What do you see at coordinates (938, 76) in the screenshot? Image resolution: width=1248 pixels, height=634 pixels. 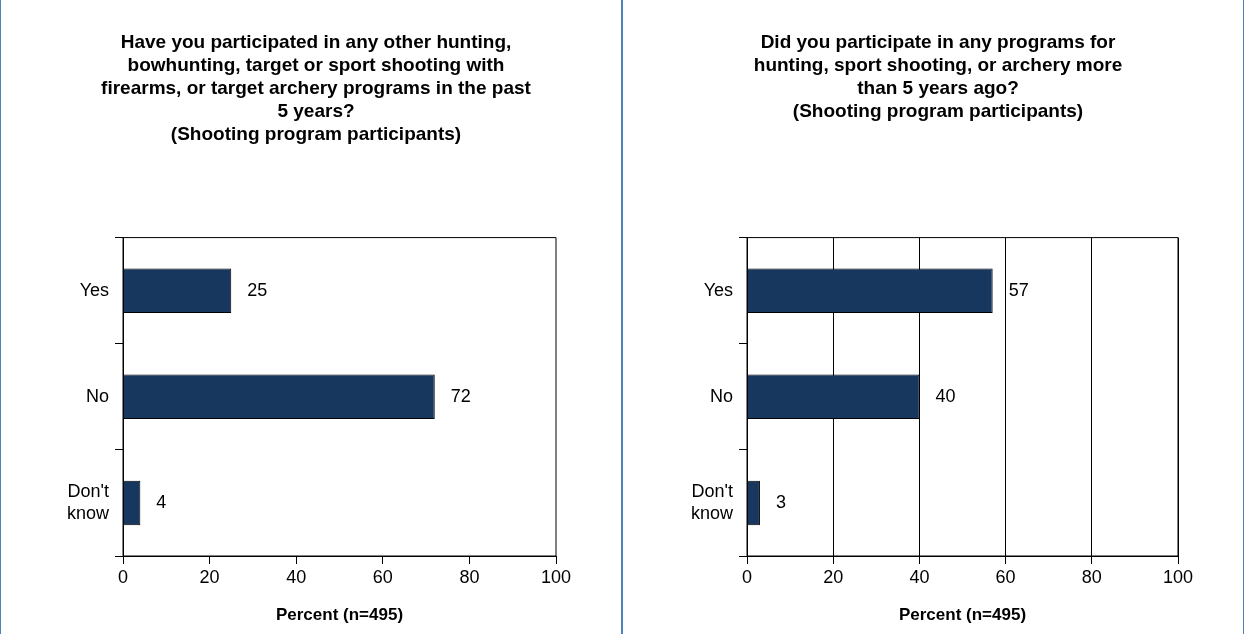 I see `chart-title: Did you participate in any programs for hunting, sport shooting, or archery more than 5 years ago? (Shooting program participants)` at bounding box center [938, 76].